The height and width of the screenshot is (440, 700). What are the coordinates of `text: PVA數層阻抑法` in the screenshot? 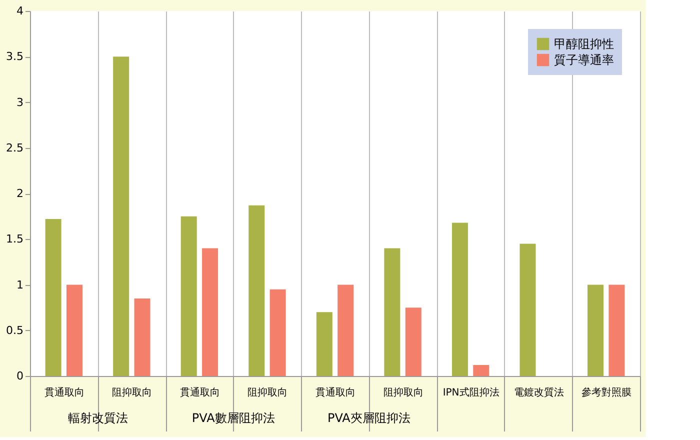 It's located at (233, 418).